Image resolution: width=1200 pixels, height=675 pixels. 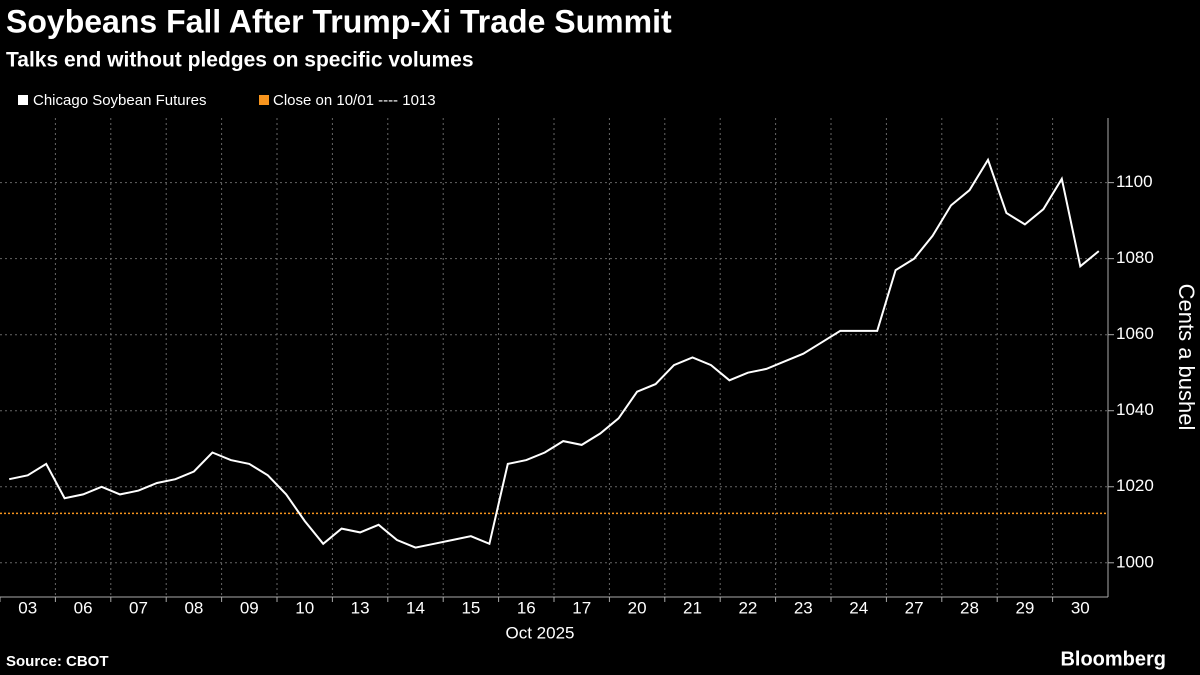 What do you see at coordinates (692, 607) in the screenshot?
I see `x-tick-label: 21` at bounding box center [692, 607].